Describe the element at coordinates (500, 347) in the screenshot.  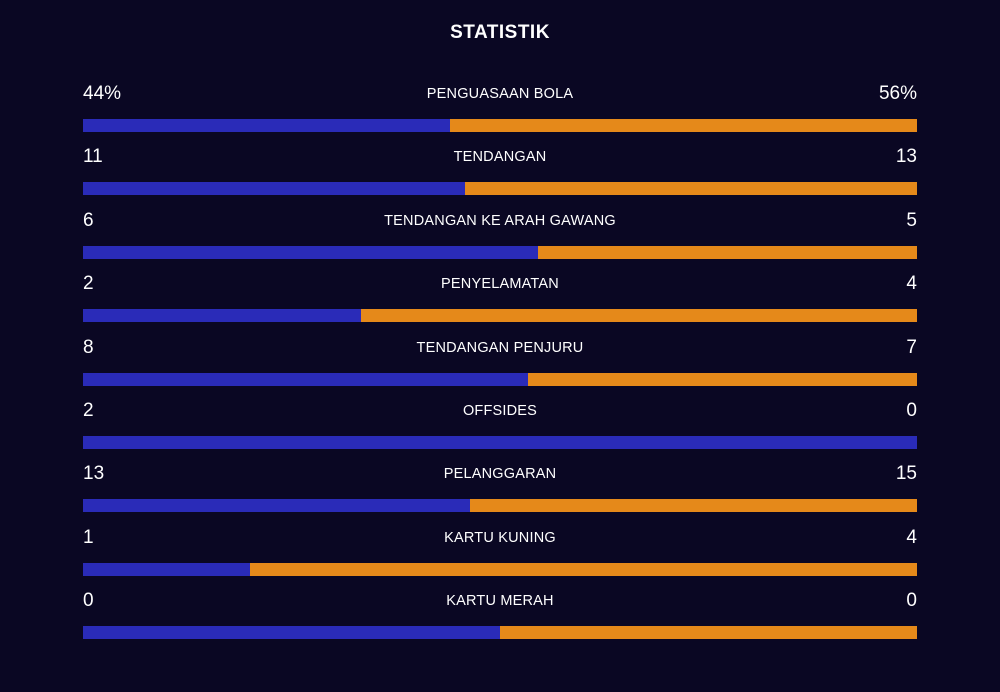
I see `stat-label: TENDANGAN PENJURU` at that location.